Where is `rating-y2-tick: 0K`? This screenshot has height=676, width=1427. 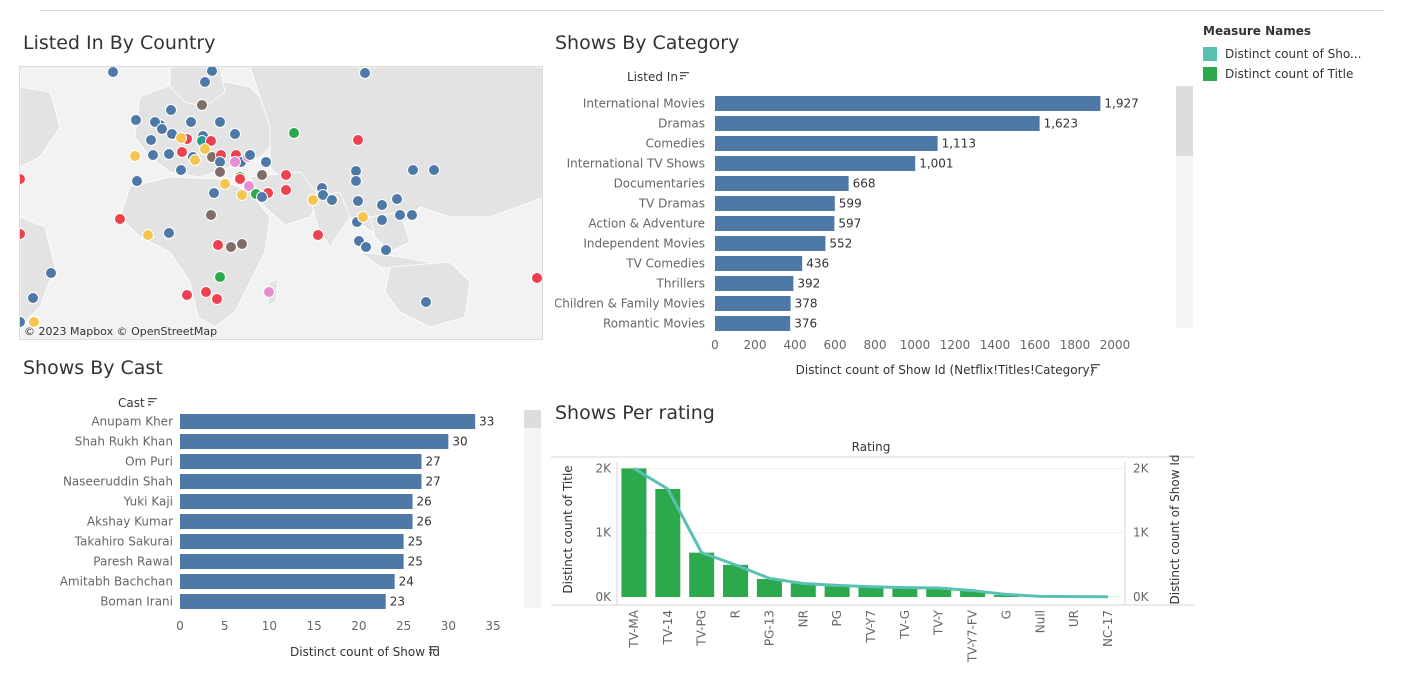 rating-y2-tick: 0K is located at coordinates (1141, 597).